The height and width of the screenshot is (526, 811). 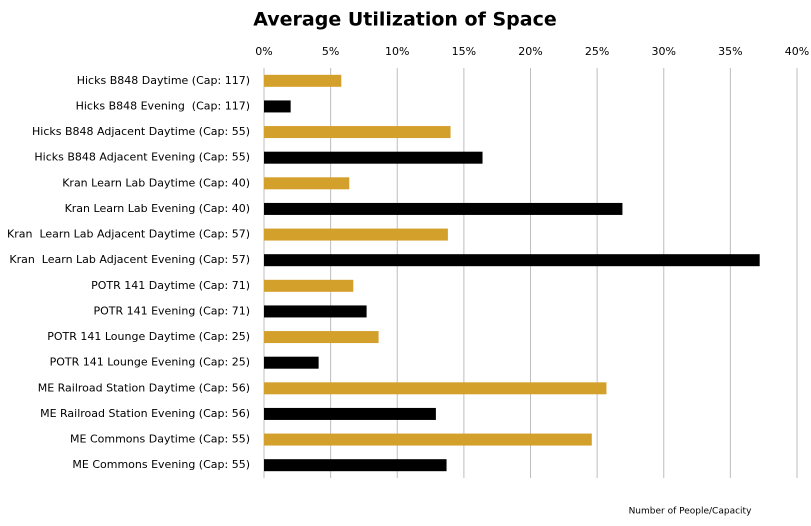 I want to click on x-tick-label: 40%, so click(x=797, y=51).